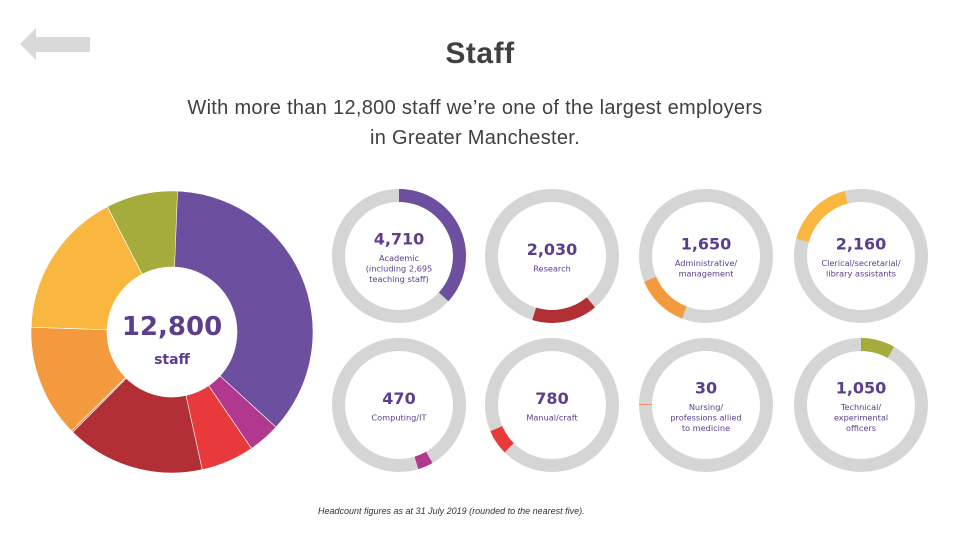 The height and width of the screenshot is (540, 960). I want to click on donut-computing-it: 470 Computing/IT, so click(399, 405).